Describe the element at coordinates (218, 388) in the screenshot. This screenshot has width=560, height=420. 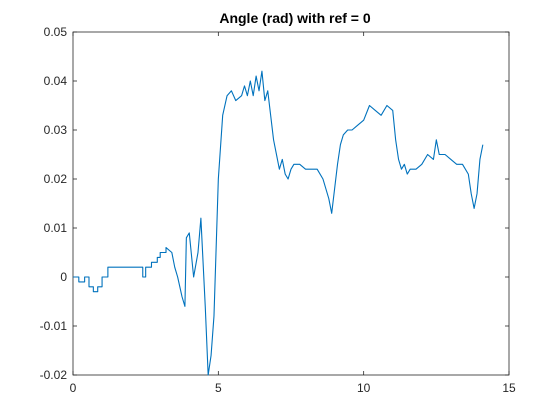
I see `x-tick-label: 5` at that location.